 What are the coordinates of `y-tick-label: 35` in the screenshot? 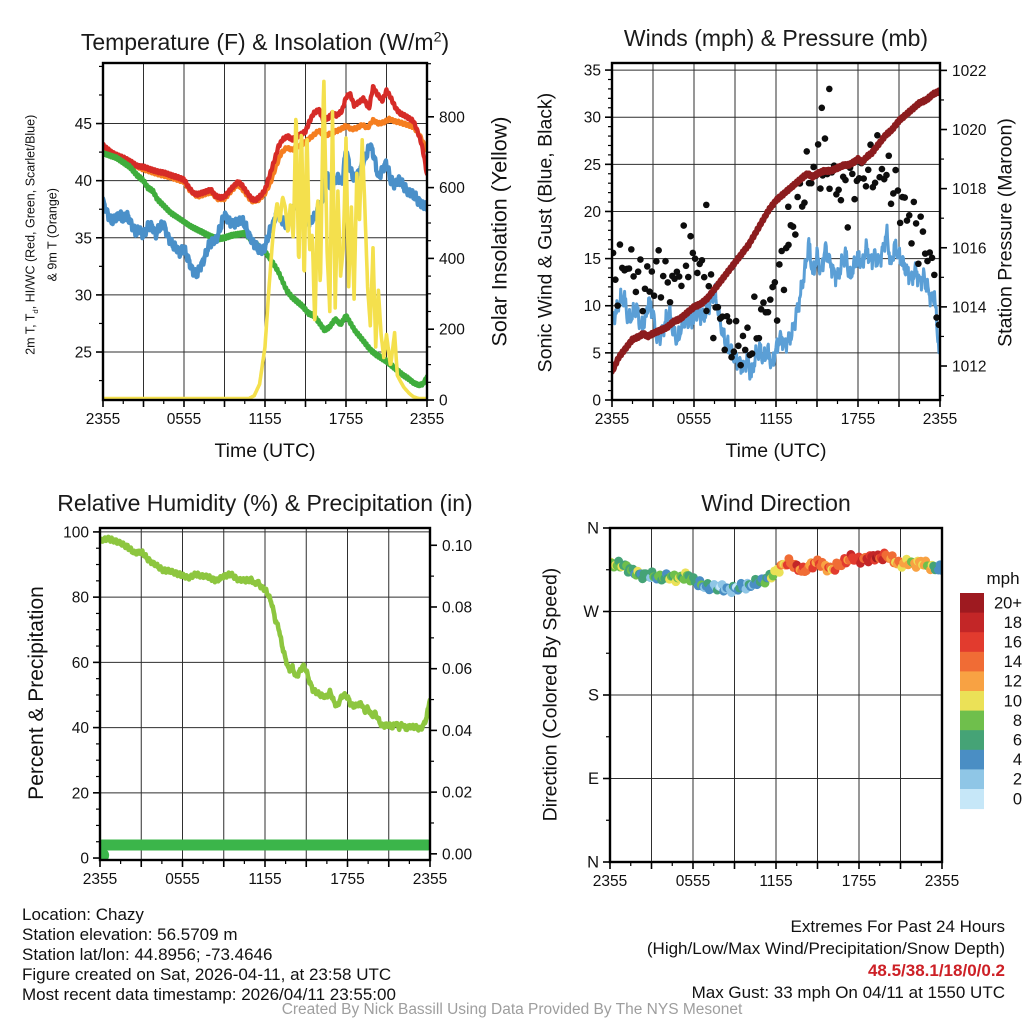 It's located at (592, 71).